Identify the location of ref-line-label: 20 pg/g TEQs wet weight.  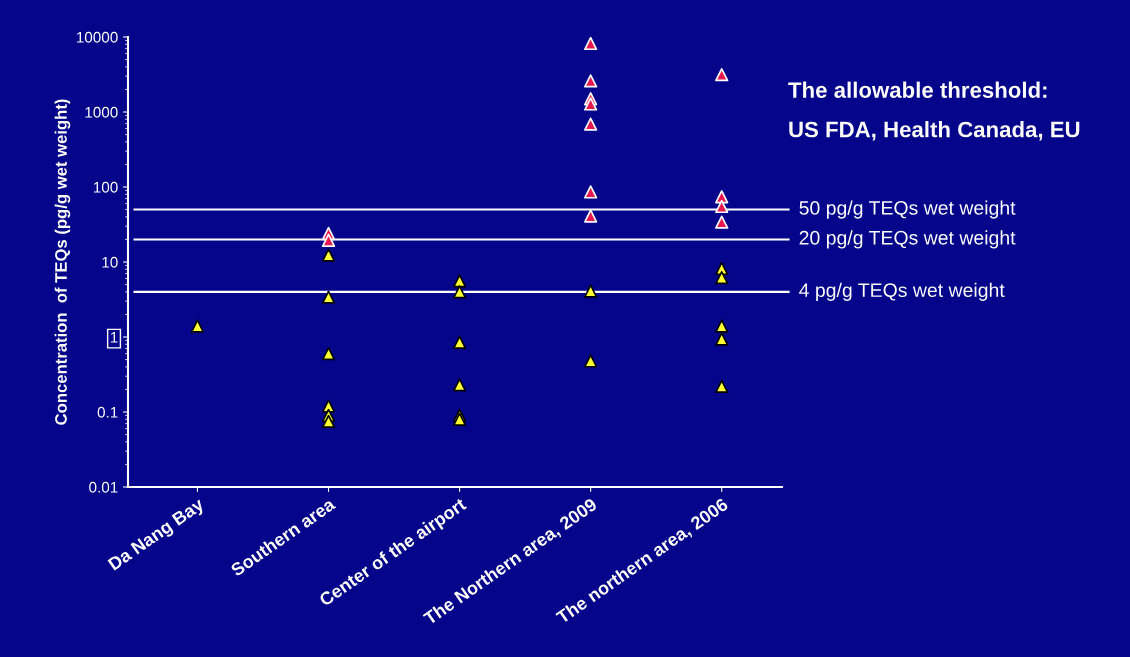
(907, 239).